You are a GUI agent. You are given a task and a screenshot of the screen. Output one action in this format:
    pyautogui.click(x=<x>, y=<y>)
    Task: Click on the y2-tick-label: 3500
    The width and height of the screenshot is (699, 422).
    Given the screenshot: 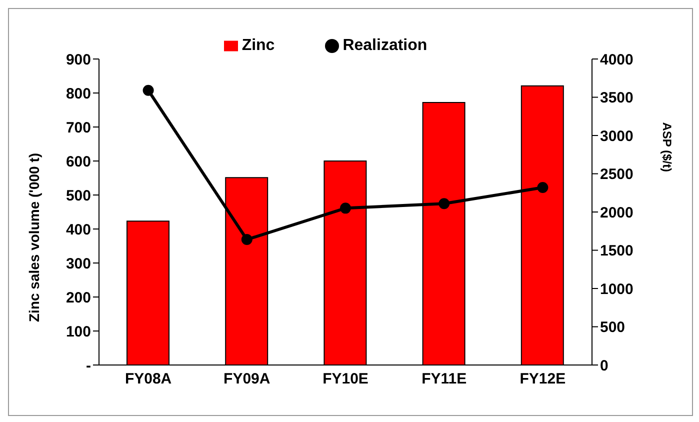 What is the action you would take?
    pyautogui.click(x=617, y=98)
    